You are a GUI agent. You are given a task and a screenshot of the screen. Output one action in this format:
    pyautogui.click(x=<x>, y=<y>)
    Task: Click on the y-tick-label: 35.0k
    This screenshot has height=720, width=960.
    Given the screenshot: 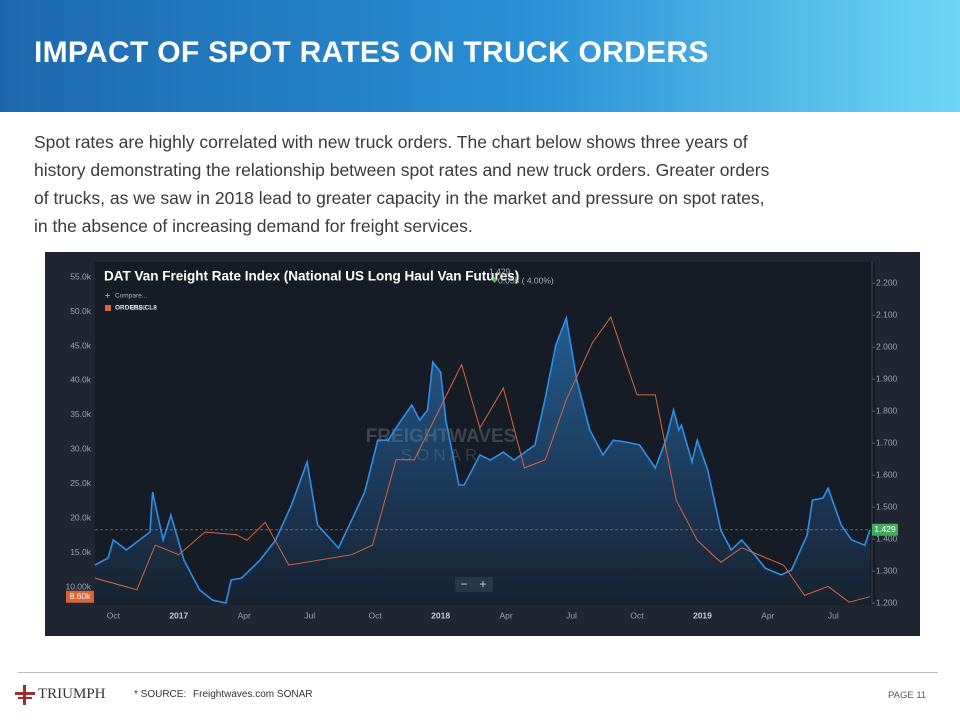 What is the action you would take?
    pyautogui.click(x=81, y=414)
    